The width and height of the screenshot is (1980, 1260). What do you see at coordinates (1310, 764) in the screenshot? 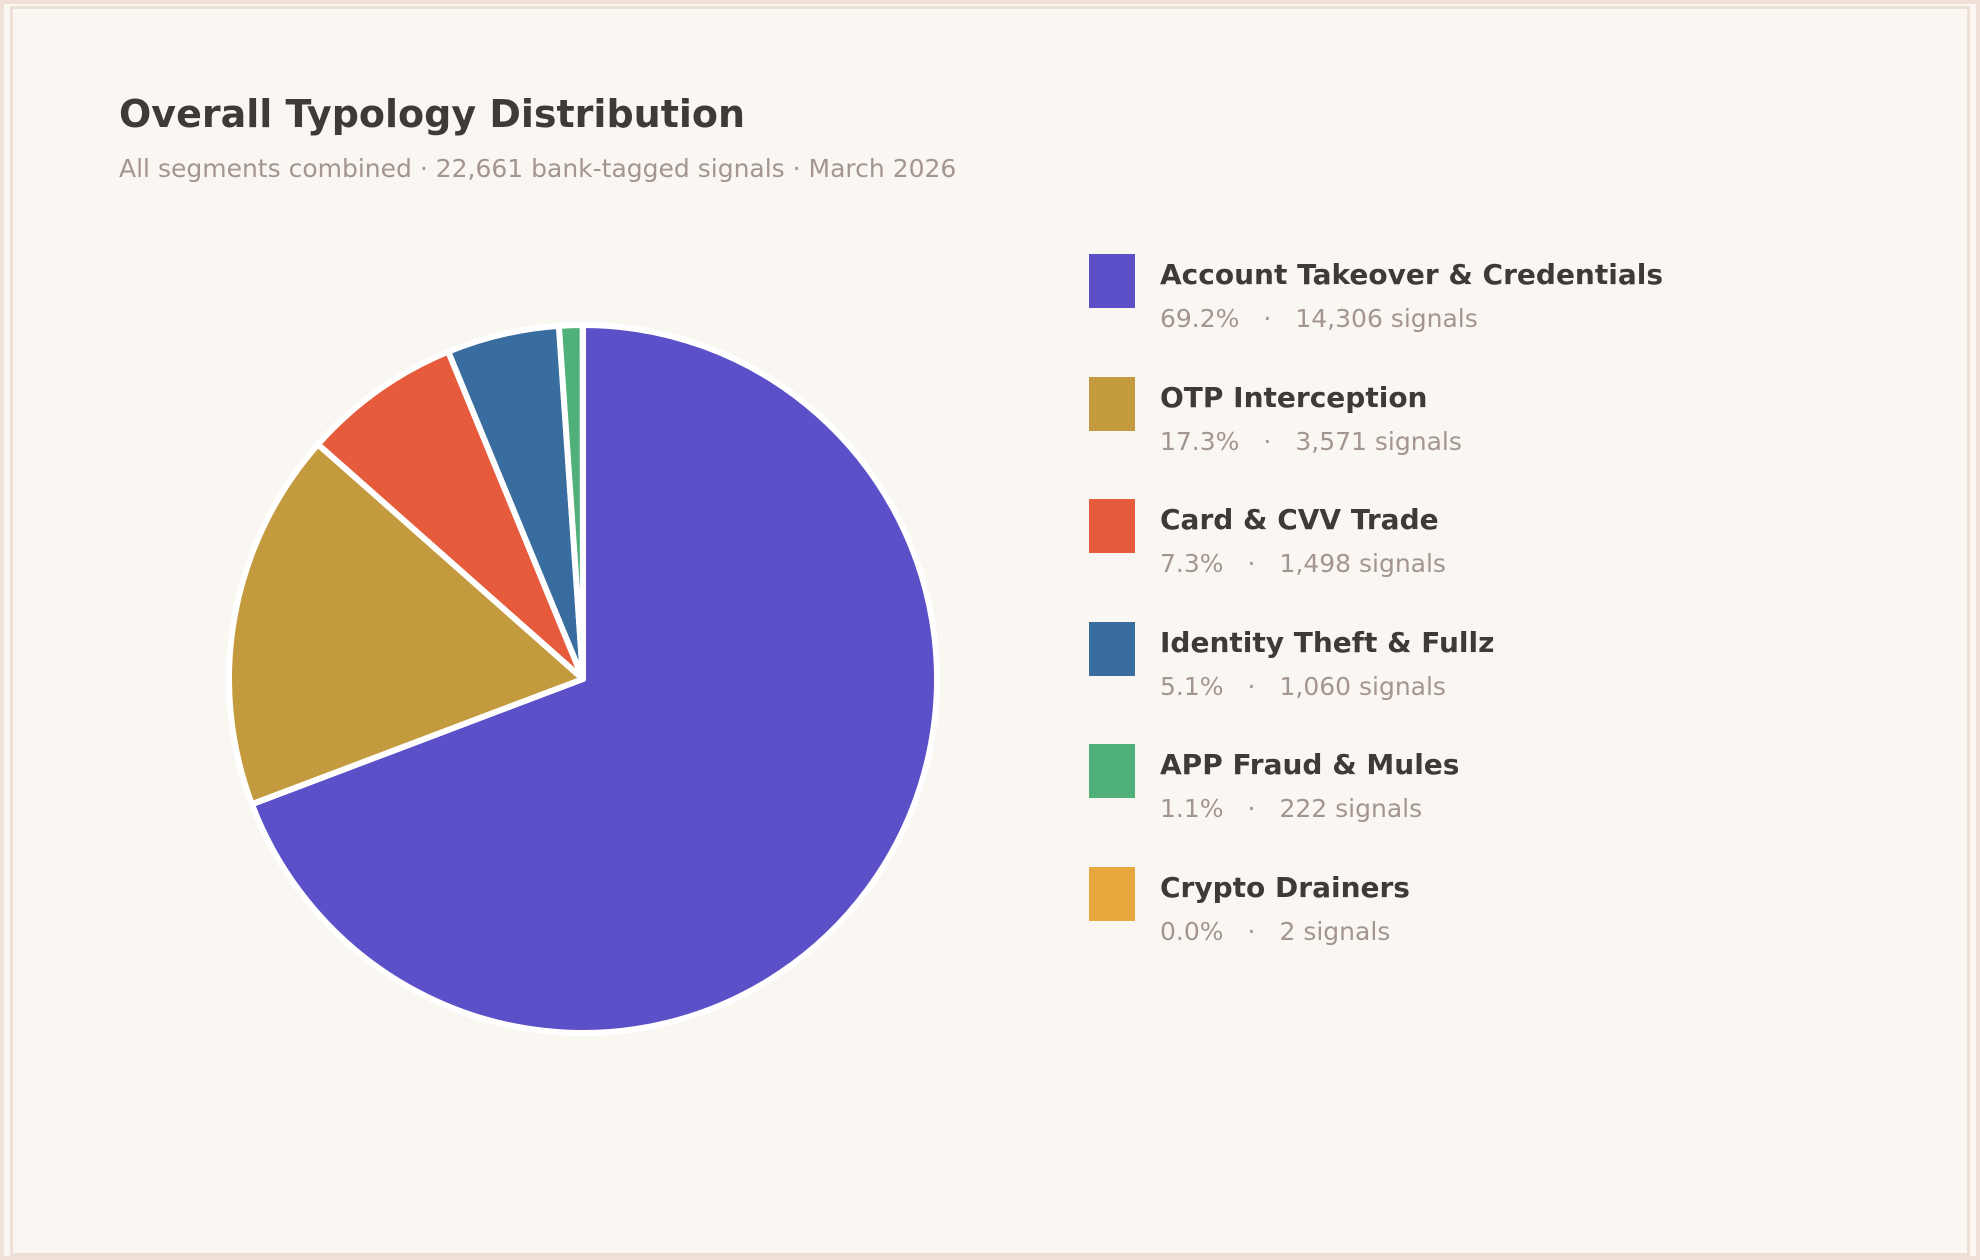
I see `legend-label-app-fraud: APP Fraud & Mules` at bounding box center [1310, 764].